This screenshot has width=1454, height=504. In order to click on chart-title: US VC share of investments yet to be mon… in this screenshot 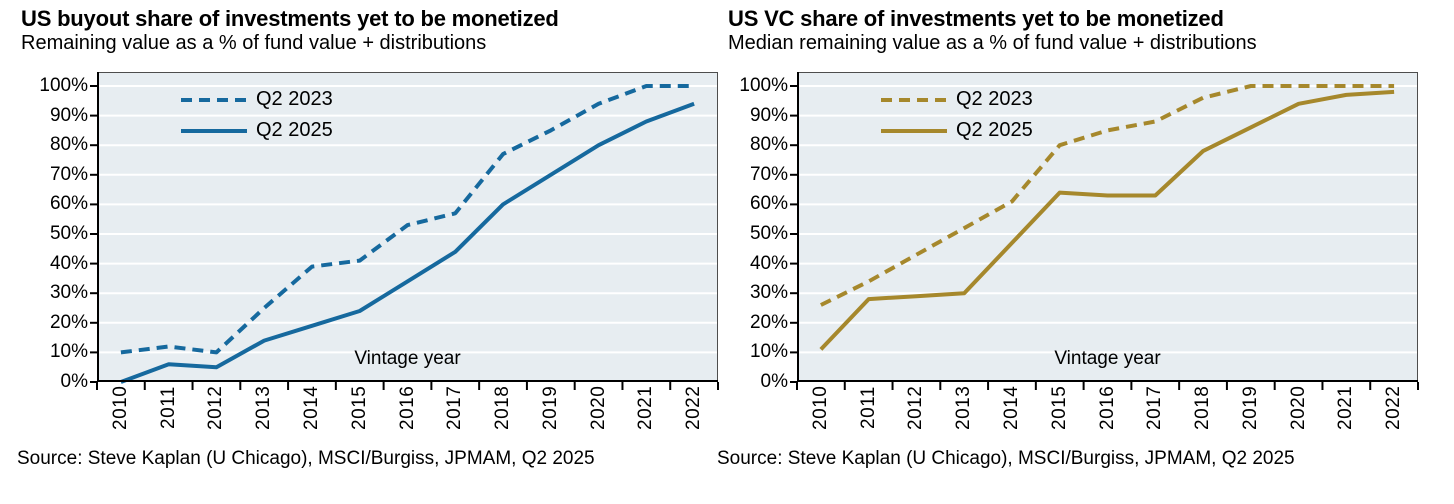, I will do `click(976, 18)`.